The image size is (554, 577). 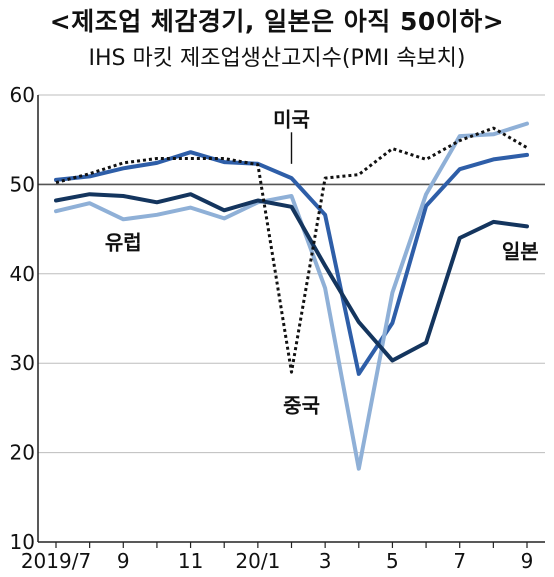 I want to click on x-tick-label: 2019/7, so click(x=56, y=561).